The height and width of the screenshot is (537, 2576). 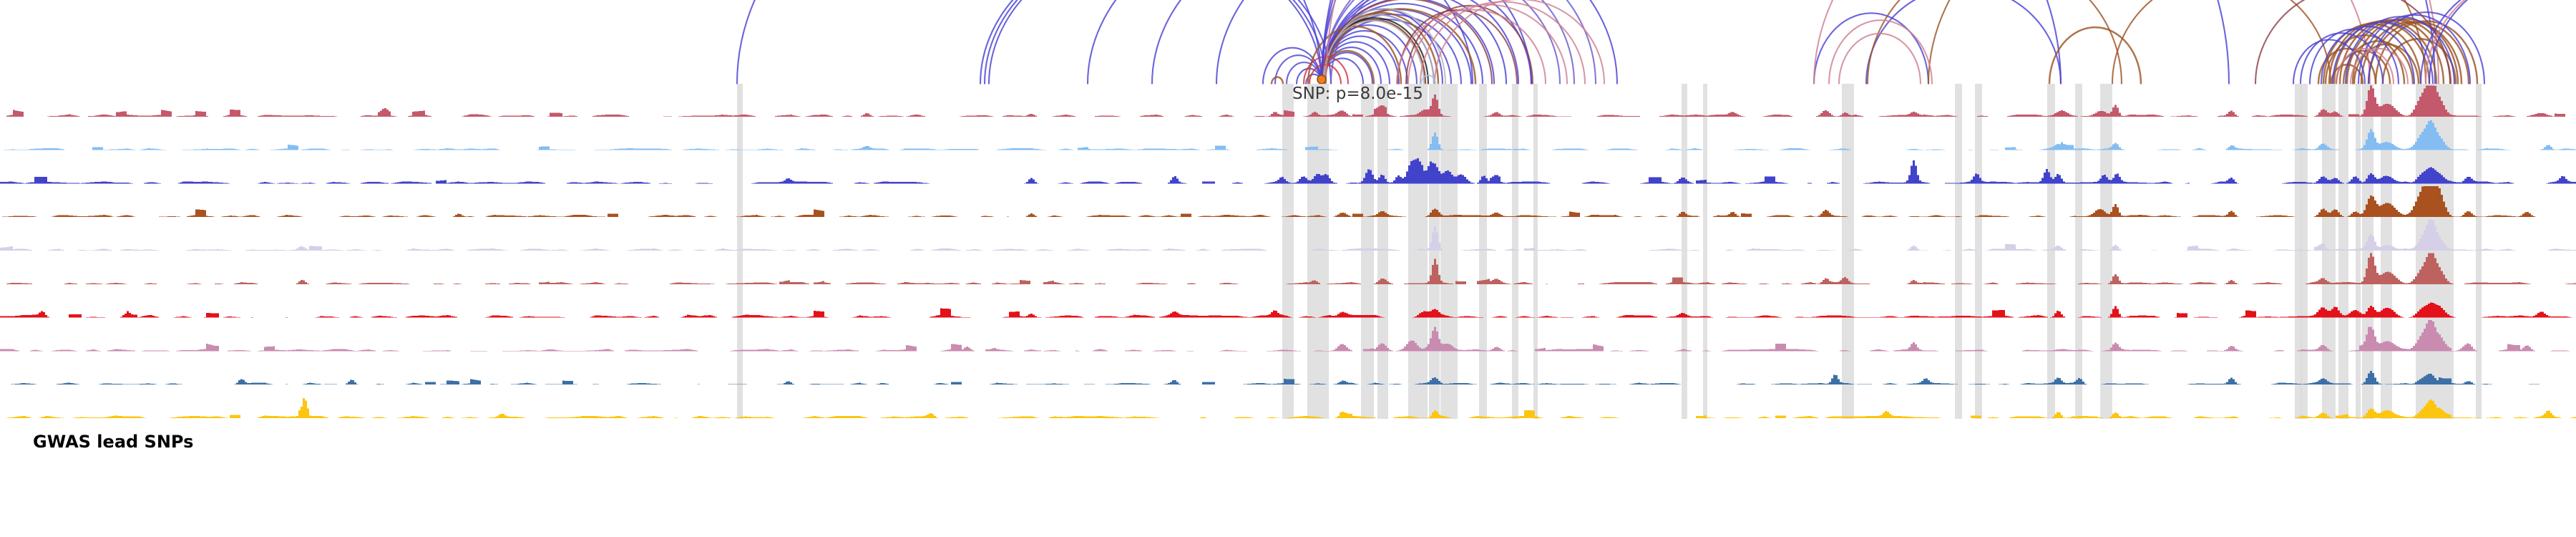 What do you see at coordinates (113, 442) in the screenshot?
I see `gwas-lead-snps-label: GWAS lead SNPs` at bounding box center [113, 442].